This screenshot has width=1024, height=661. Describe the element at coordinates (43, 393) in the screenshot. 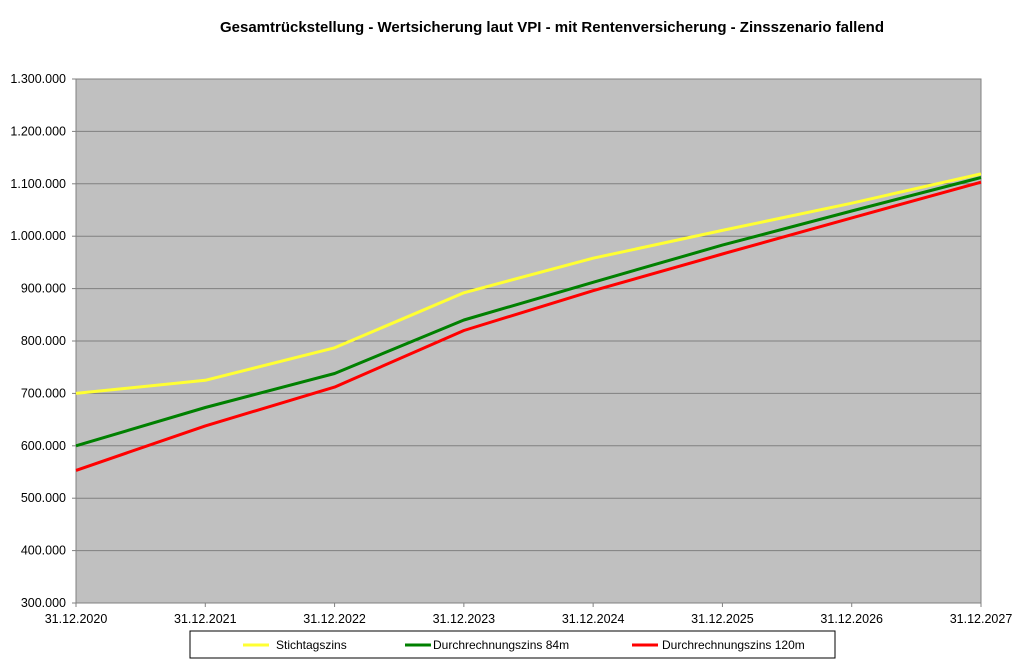

I see `y-tick-label: 700.000` at that location.